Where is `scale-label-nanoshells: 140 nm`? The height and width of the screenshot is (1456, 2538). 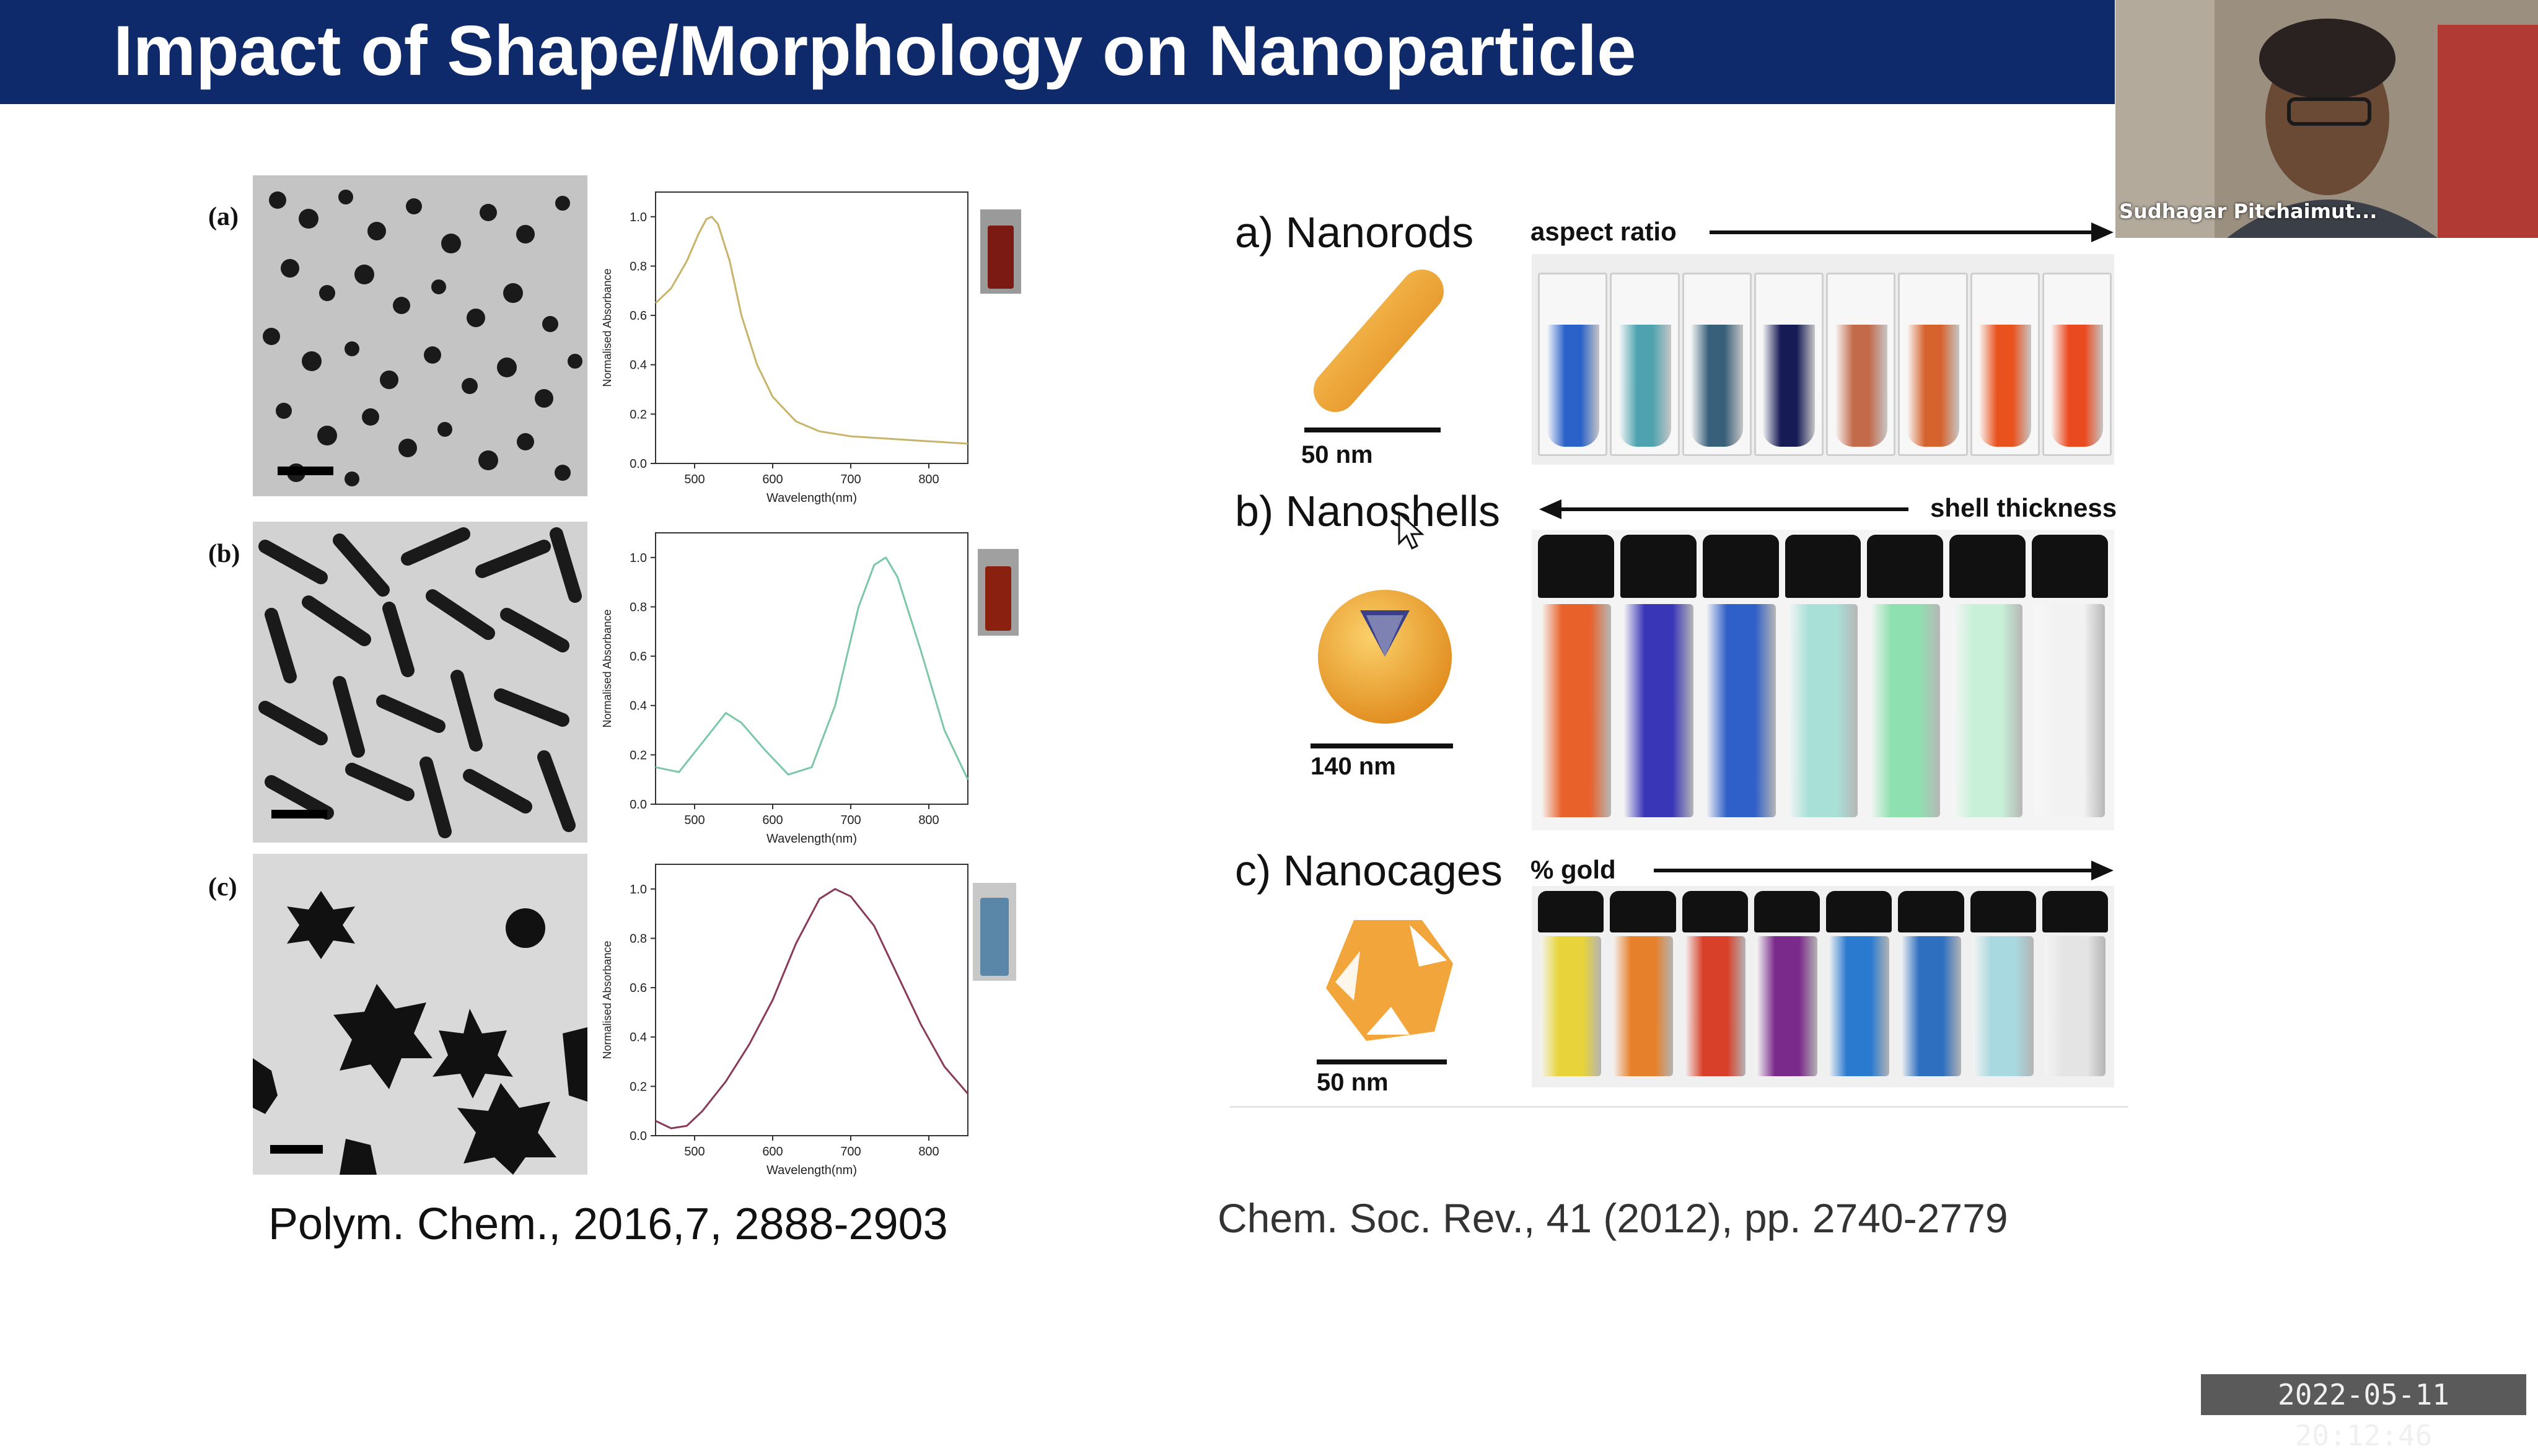 scale-label-nanoshells: 140 nm is located at coordinates (1353, 766).